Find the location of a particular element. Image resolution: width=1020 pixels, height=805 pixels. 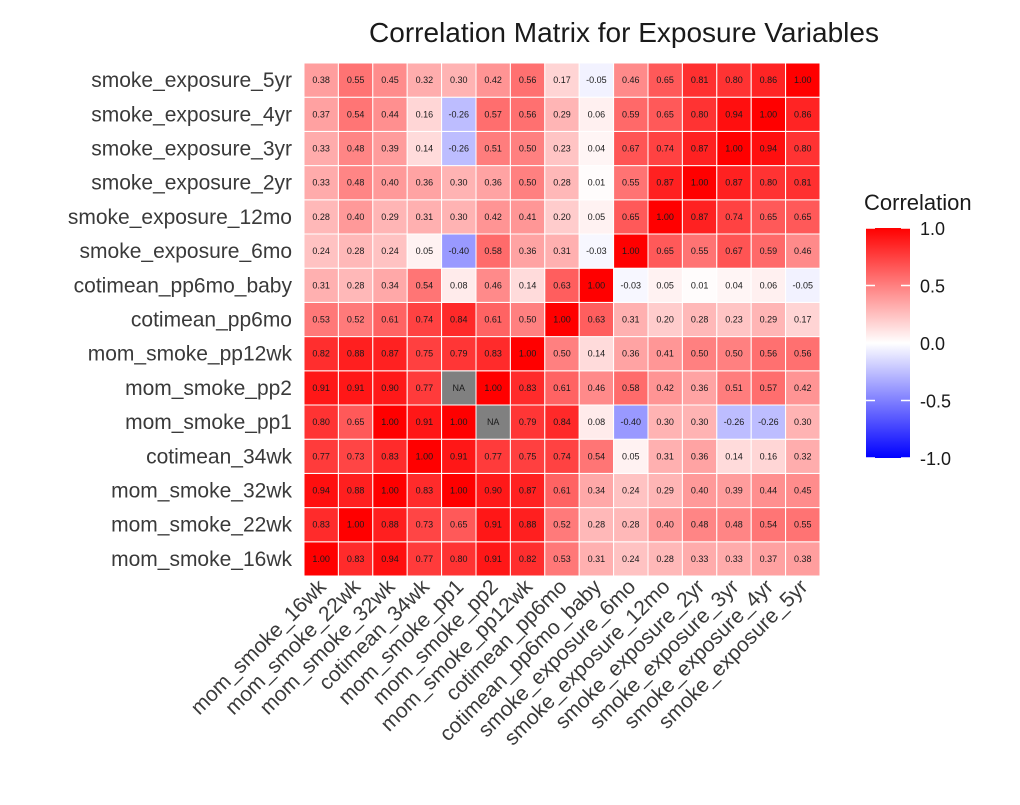

cell-value-label: 0.42 is located at coordinates (493, 217).